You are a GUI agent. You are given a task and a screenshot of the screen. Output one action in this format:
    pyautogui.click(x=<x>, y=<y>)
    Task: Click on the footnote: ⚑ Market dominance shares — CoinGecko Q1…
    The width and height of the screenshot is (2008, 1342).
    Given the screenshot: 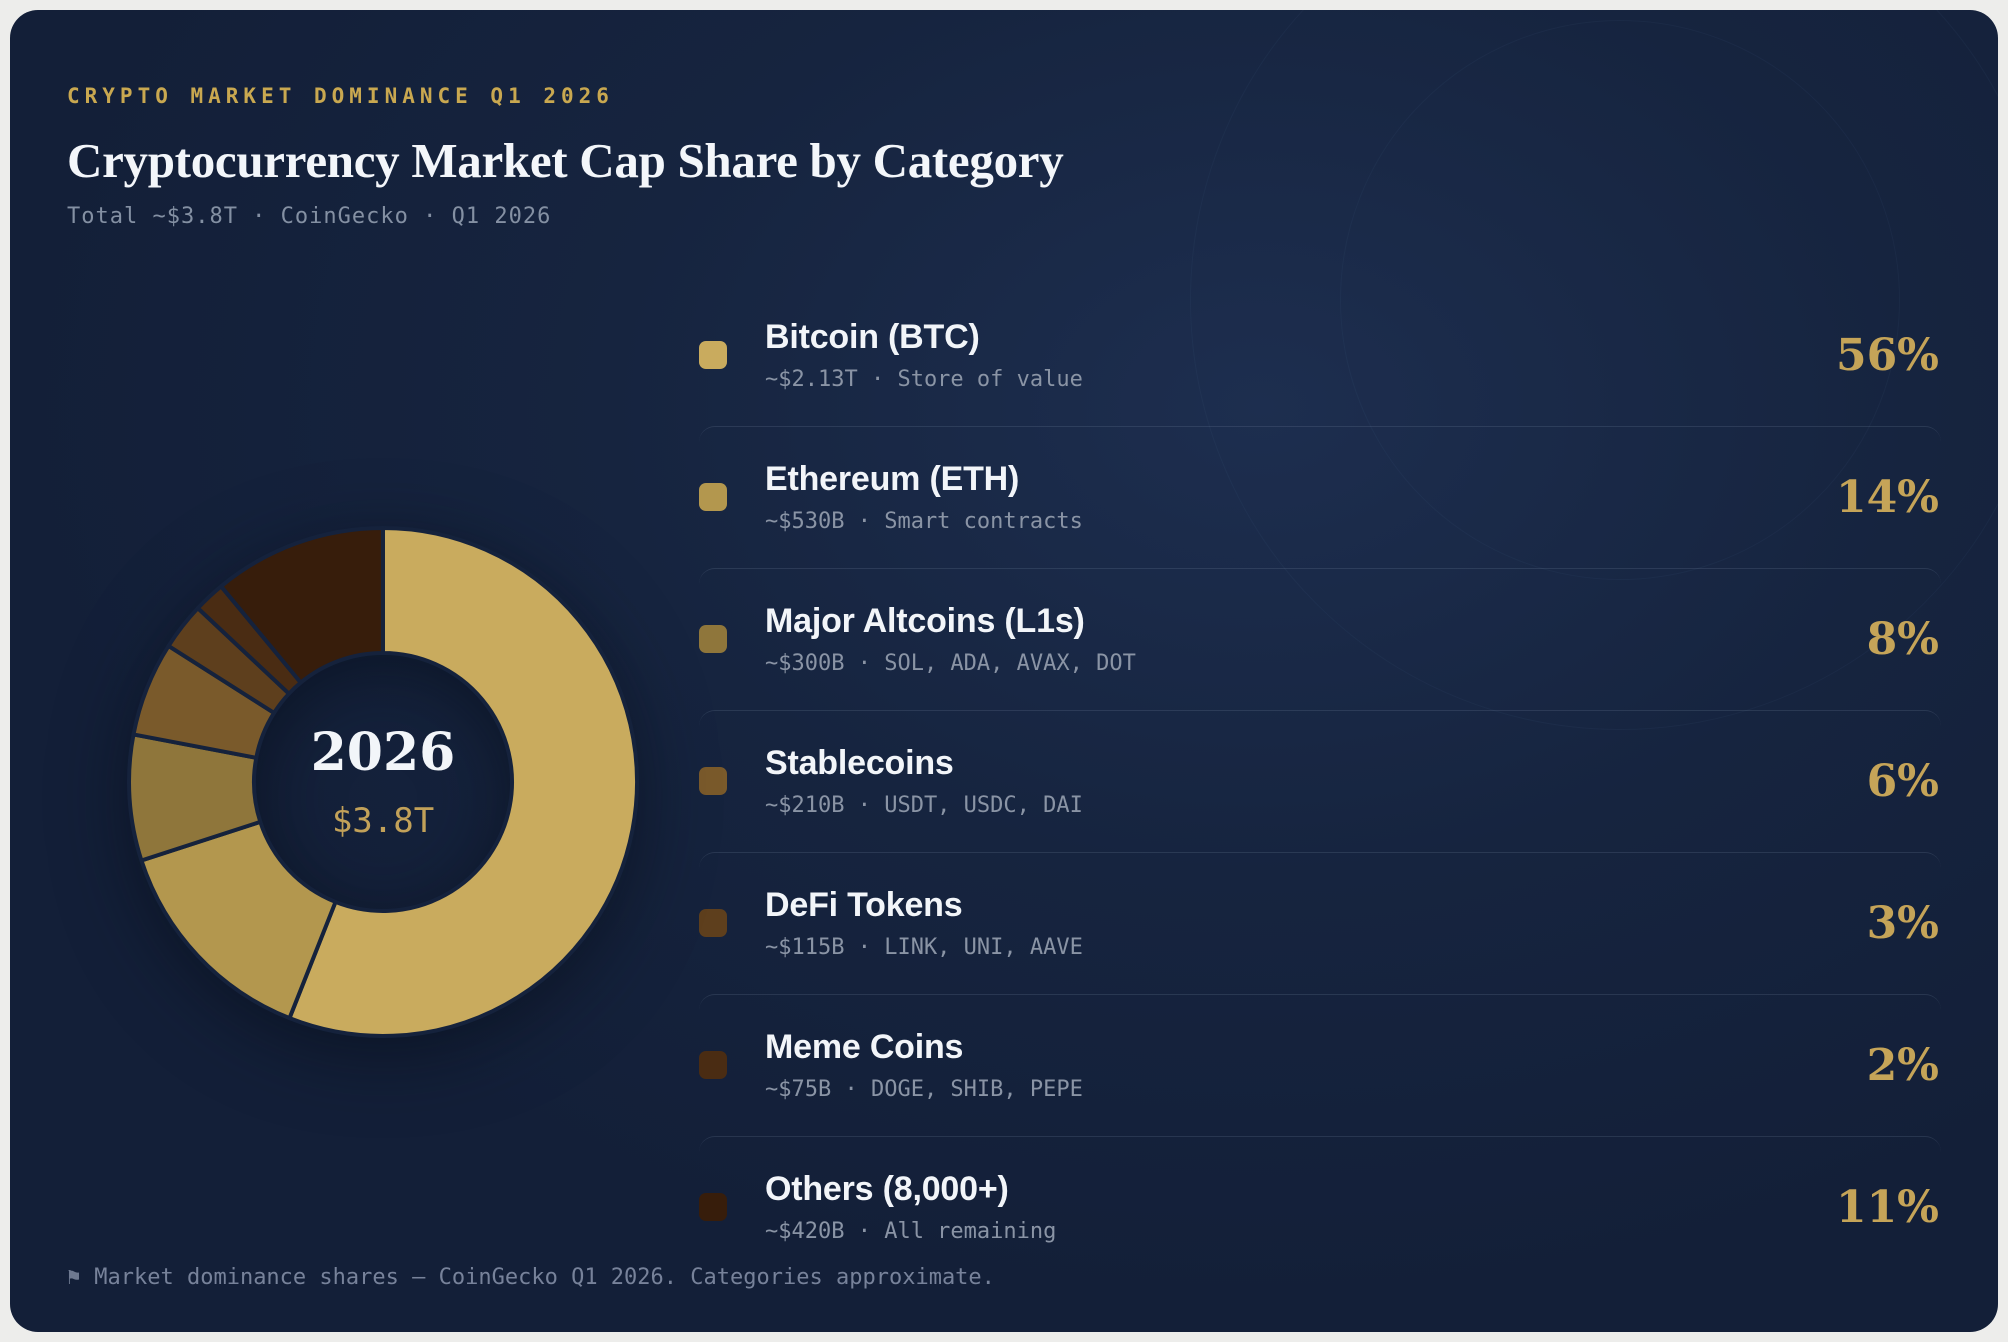 What is the action you would take?
    pyautogui.click(x=531, y=1277)
    